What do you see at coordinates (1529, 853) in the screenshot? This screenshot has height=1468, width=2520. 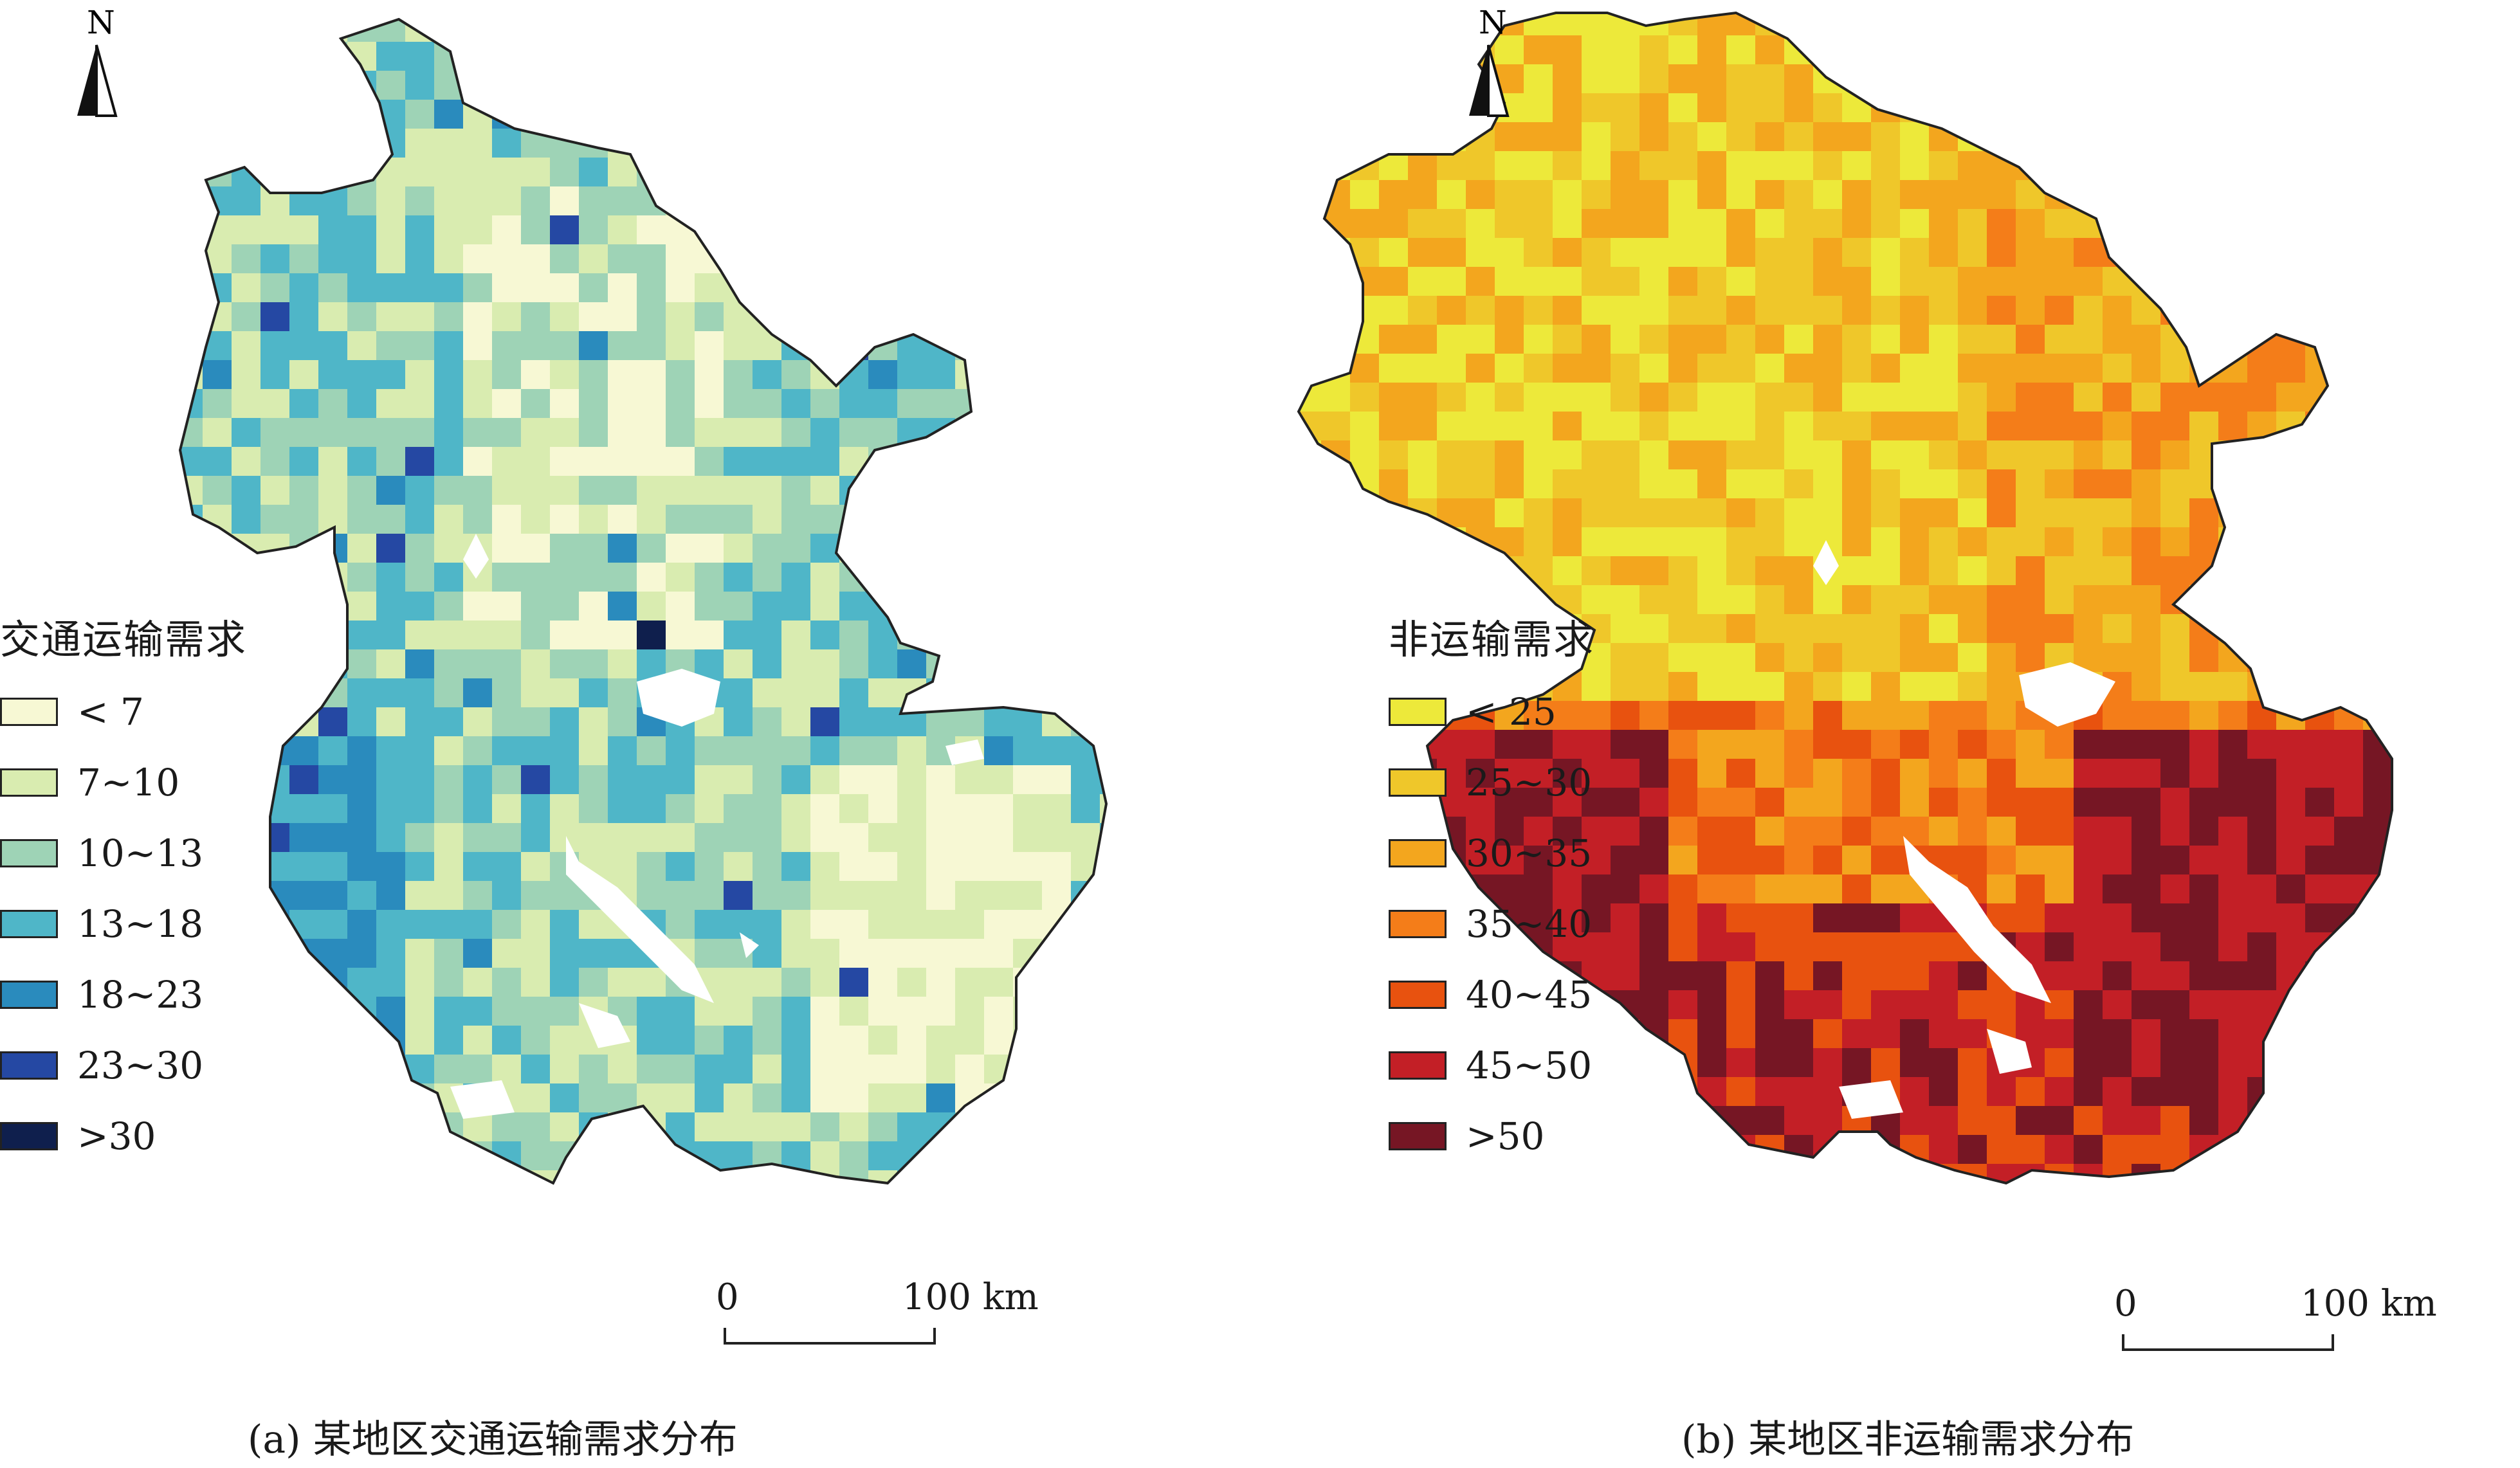 I see `legend-label: 30~35` at bounding box center [1529, 853].